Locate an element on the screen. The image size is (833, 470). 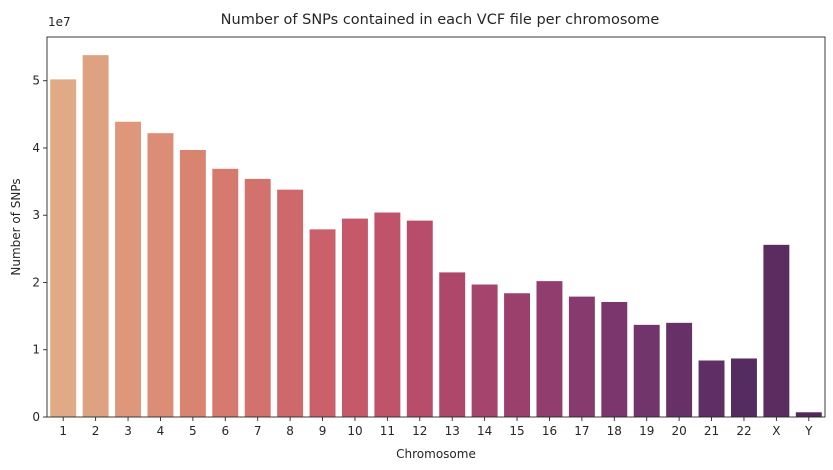
x-tick-label: 9 is located at coordinates (323, 431).